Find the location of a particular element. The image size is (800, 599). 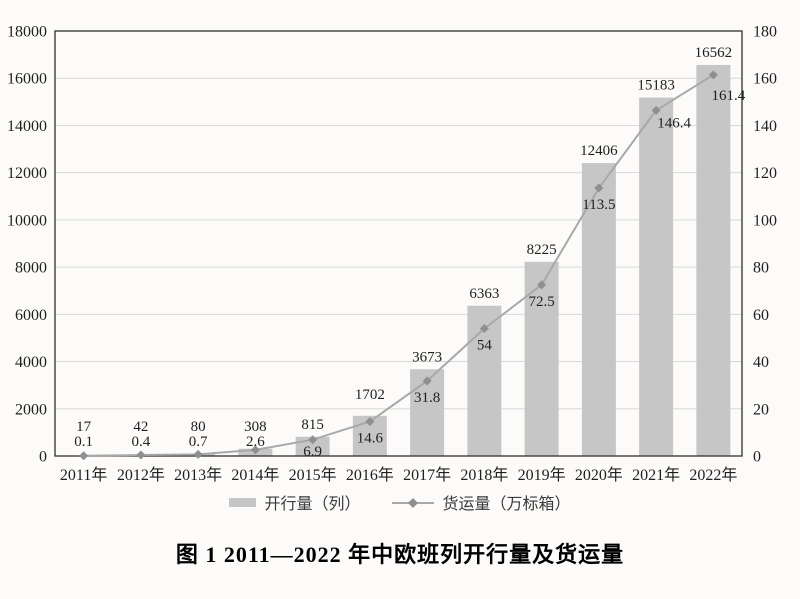

bar-2021年 is located at coordinates (656, 276).